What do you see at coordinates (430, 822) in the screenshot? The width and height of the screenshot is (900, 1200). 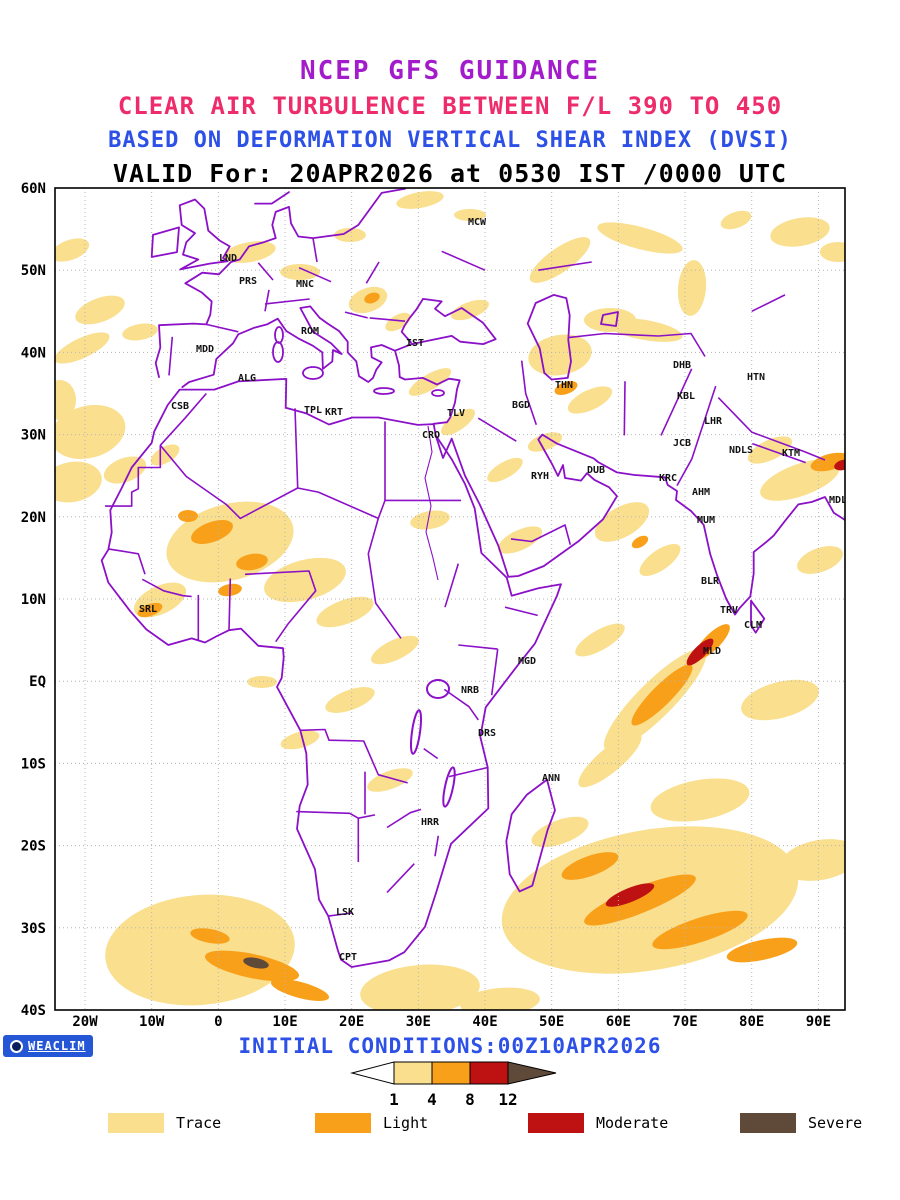 I see `station-label: HRR` at bounding box center [430, 822].